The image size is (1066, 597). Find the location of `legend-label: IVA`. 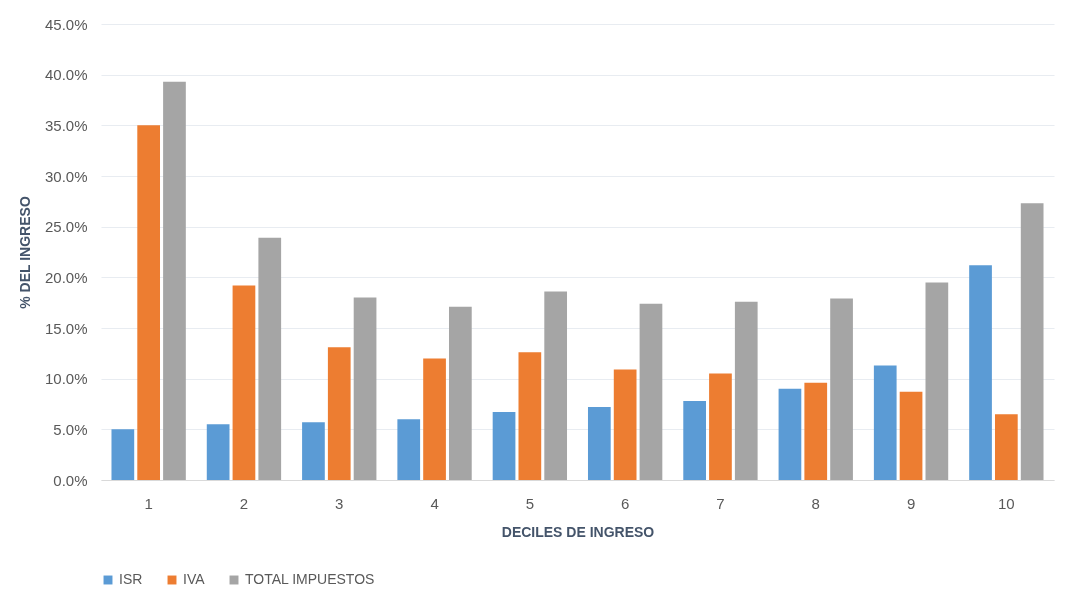

legend-label: IVA is located at coordinates (194, 579).